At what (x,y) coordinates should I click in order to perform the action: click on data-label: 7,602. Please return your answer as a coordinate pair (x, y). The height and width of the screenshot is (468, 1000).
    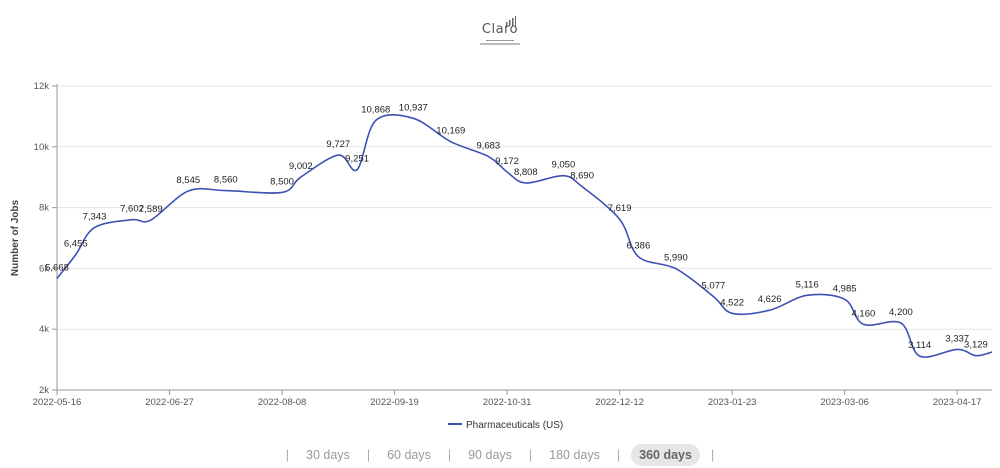
    Looking at the image, I should click on (132, 209).